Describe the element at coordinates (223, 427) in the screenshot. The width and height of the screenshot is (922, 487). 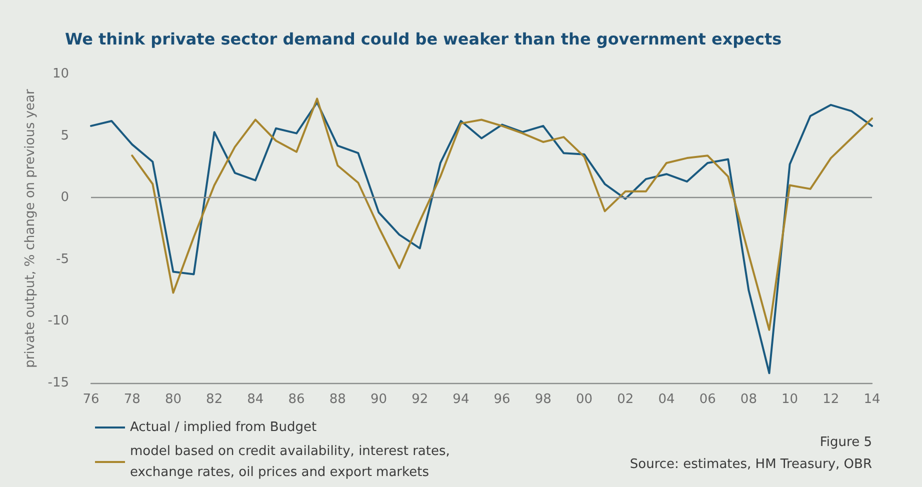
I see `legend-label: Actual / implied from Budget` at that location.